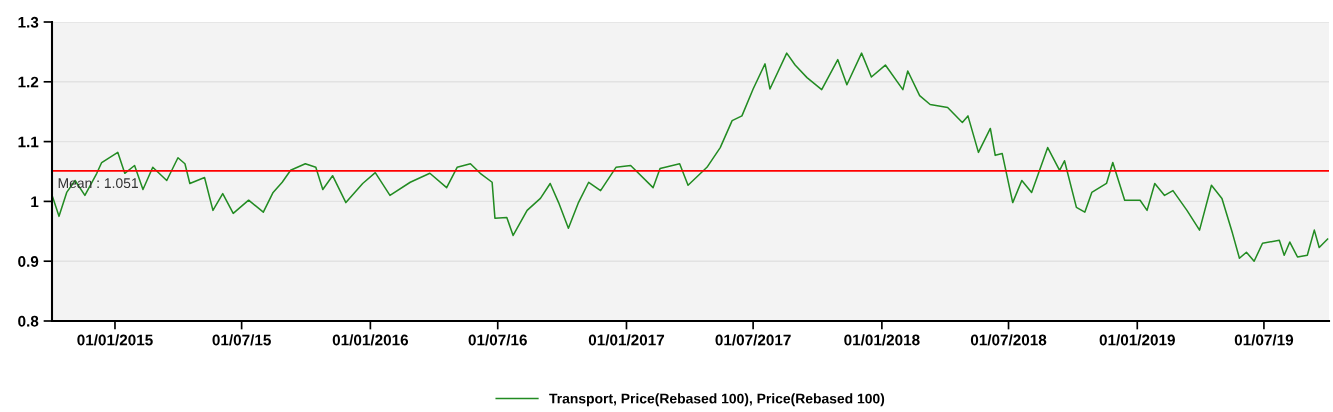  Describe the element at coordinates (241, 340) in the screenshot. I see `x-tick-label: 01/07/15` at that location.